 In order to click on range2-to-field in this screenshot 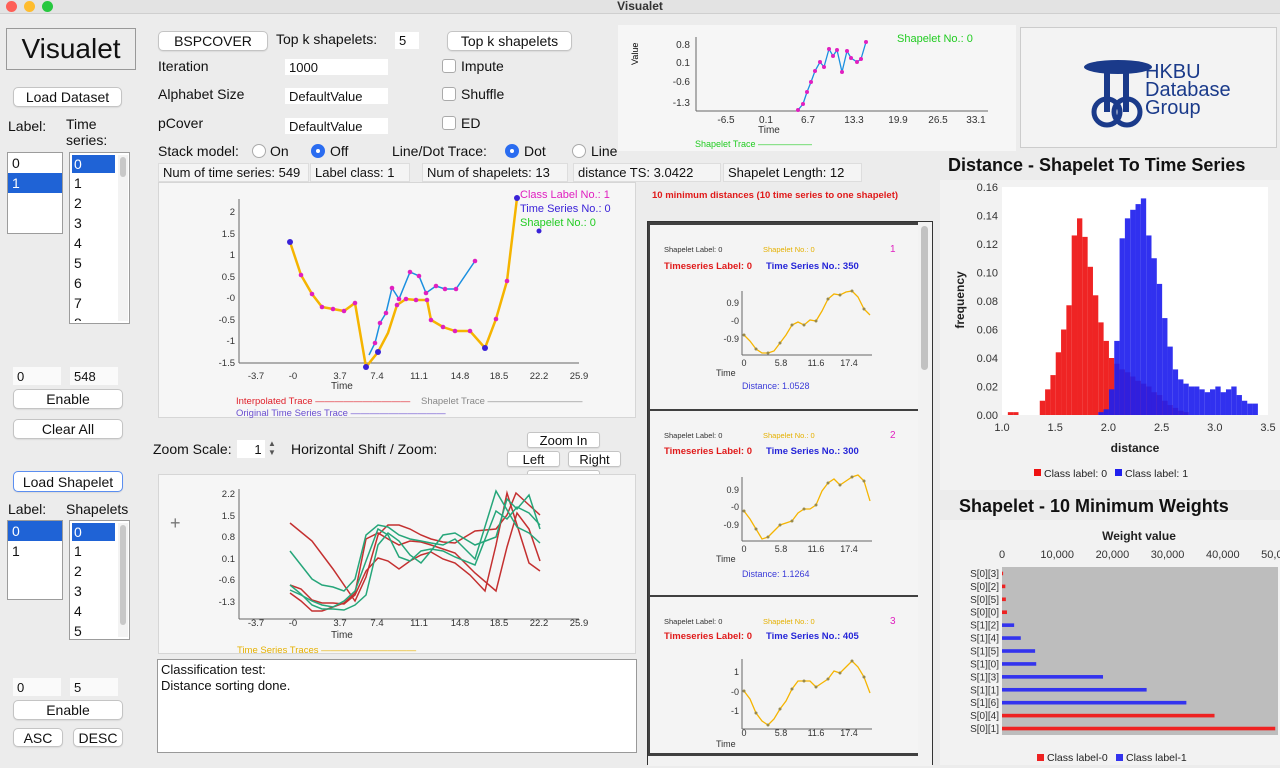, I will do `click(94, 687)`.